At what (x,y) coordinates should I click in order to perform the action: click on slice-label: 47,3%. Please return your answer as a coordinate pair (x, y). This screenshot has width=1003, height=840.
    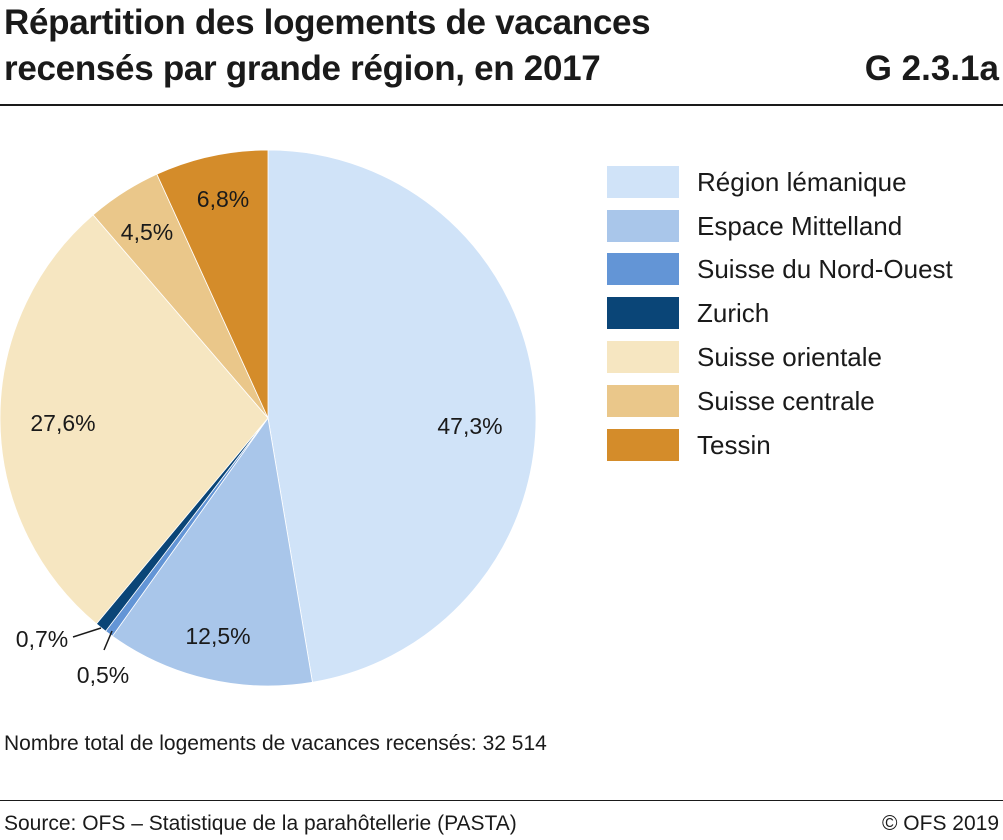
    Looking at the image, I should click on (469, 426).